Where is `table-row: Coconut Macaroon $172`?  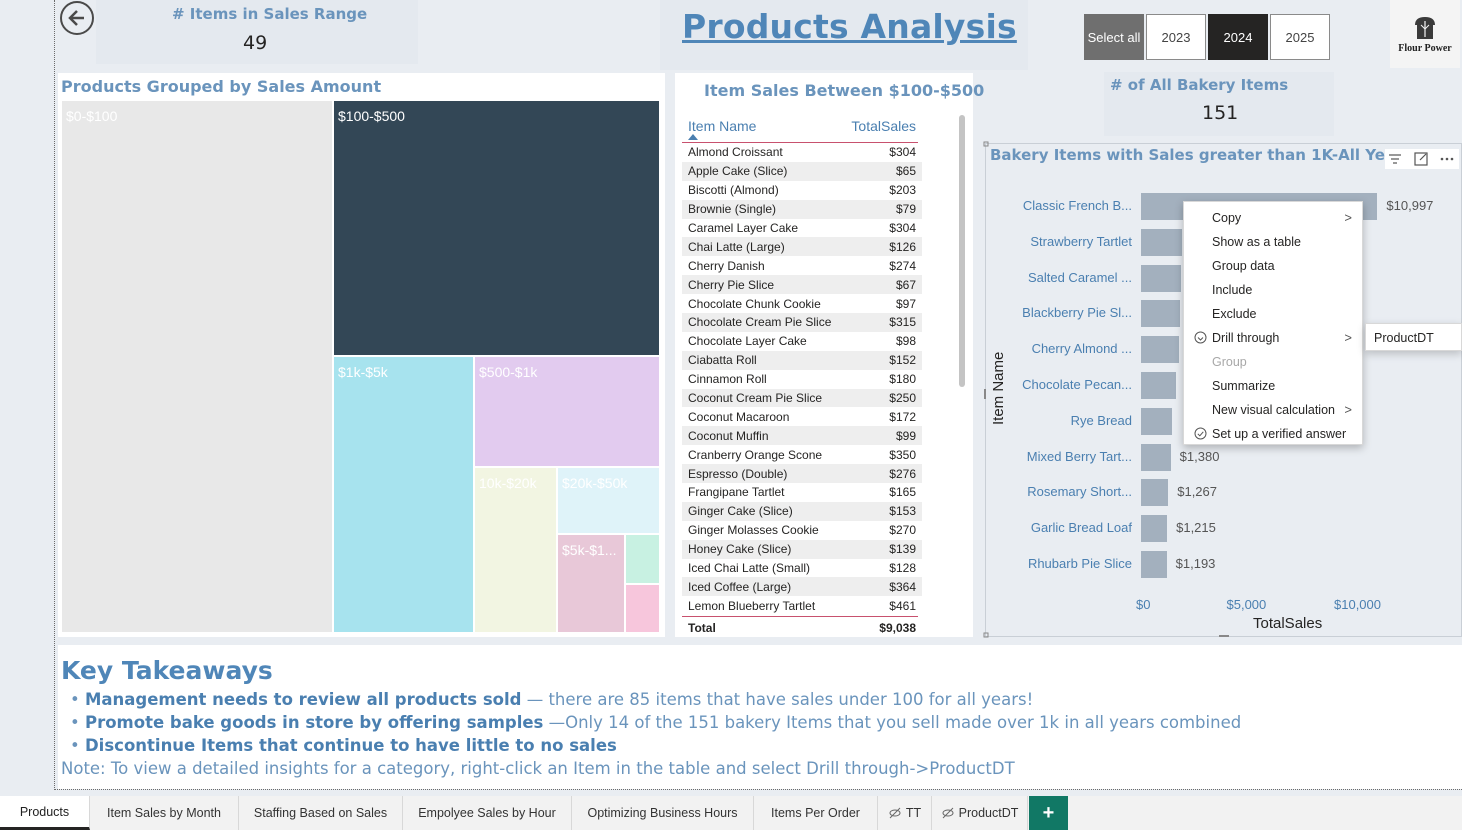 table-row: Coconut Macaroon $172 is located at coordinates (802, 416).